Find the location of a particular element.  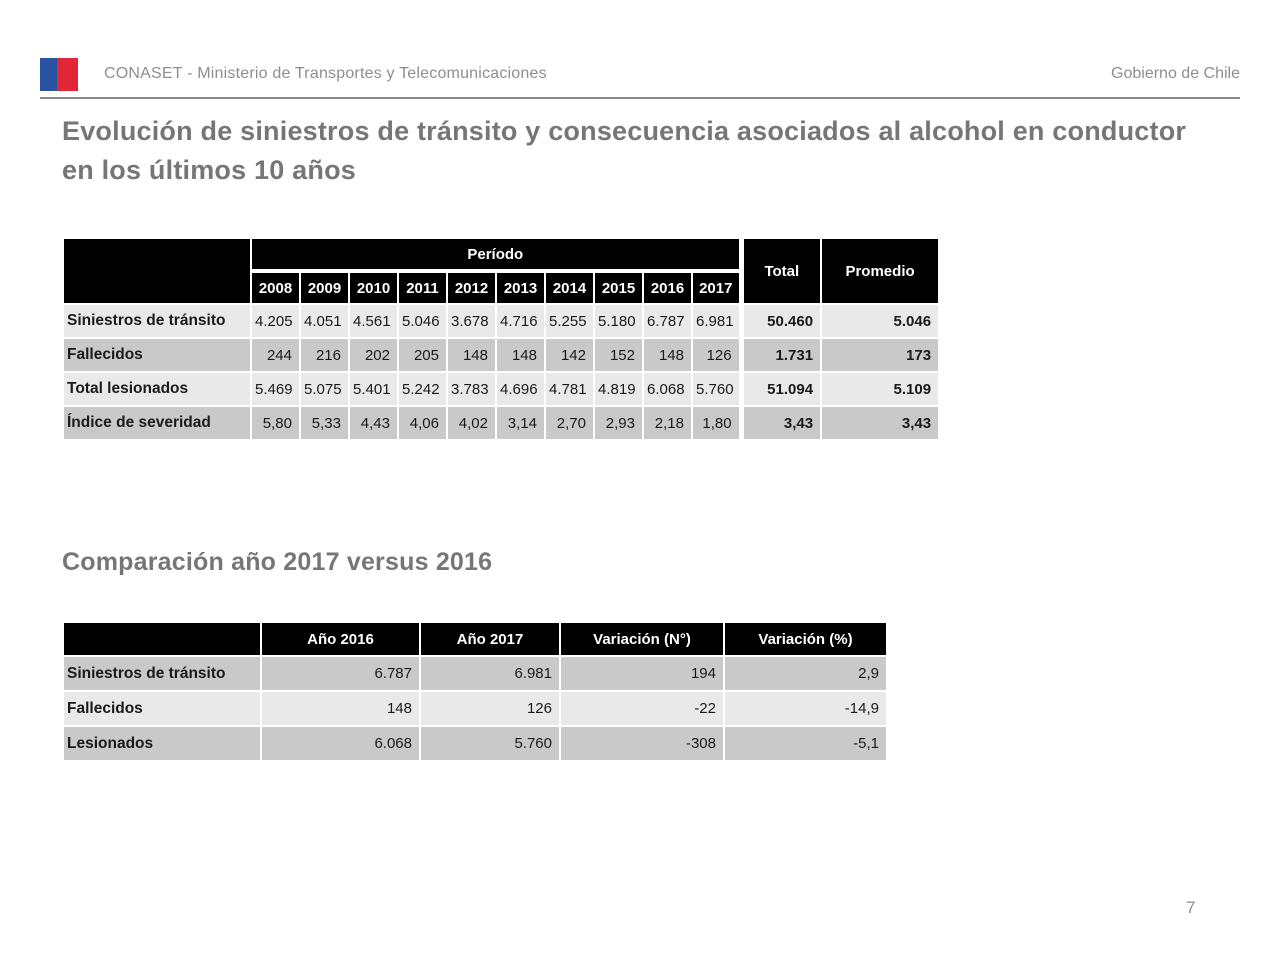

year-header: 2015 is located at coordinates (618, 287).